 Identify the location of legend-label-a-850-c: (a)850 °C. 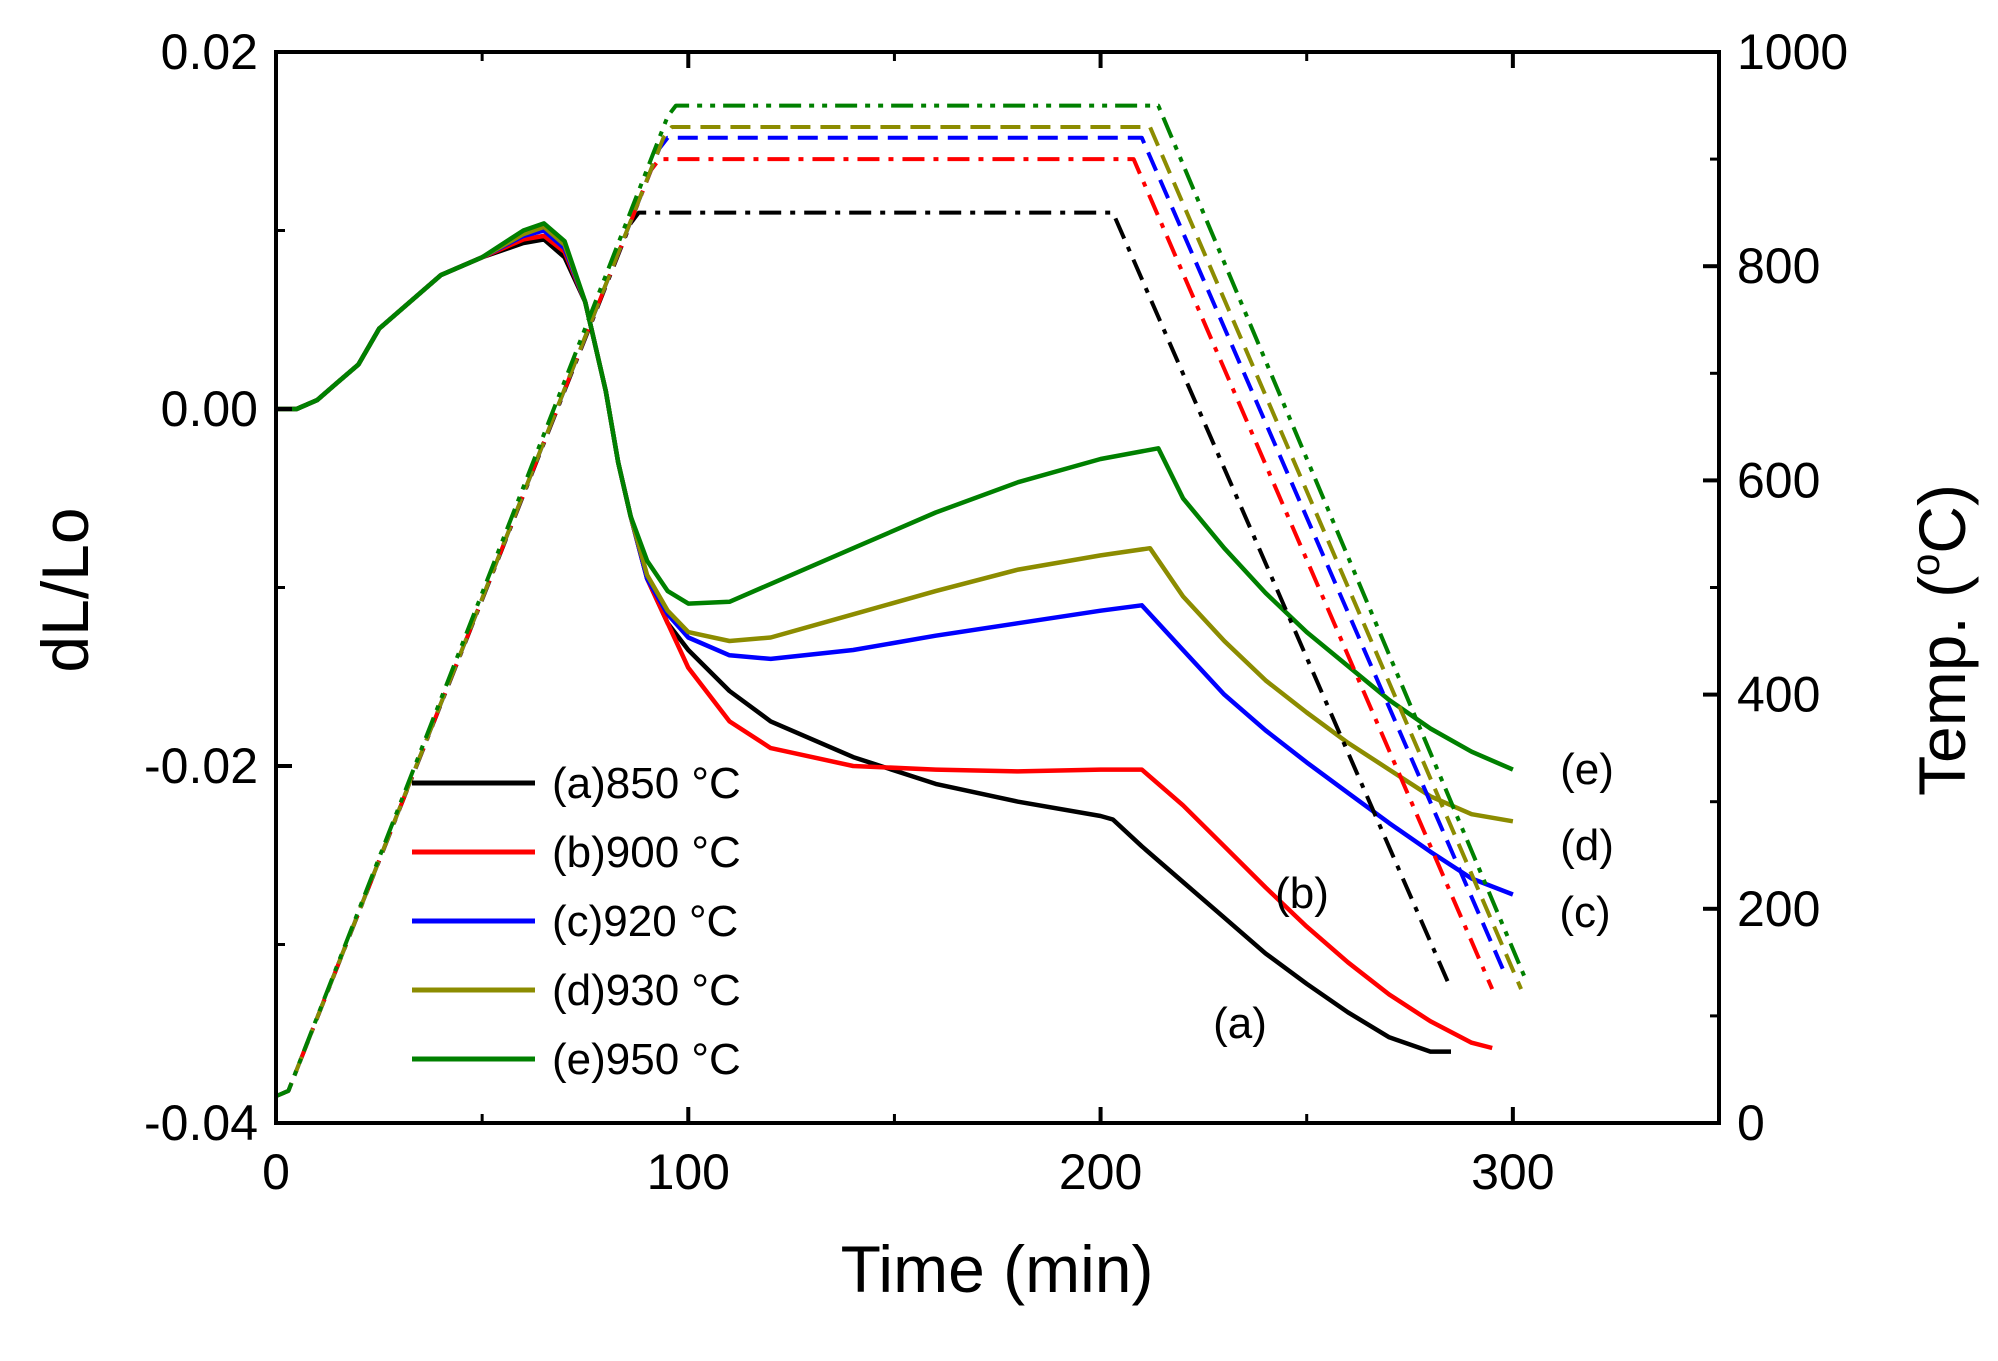
(646, 783).